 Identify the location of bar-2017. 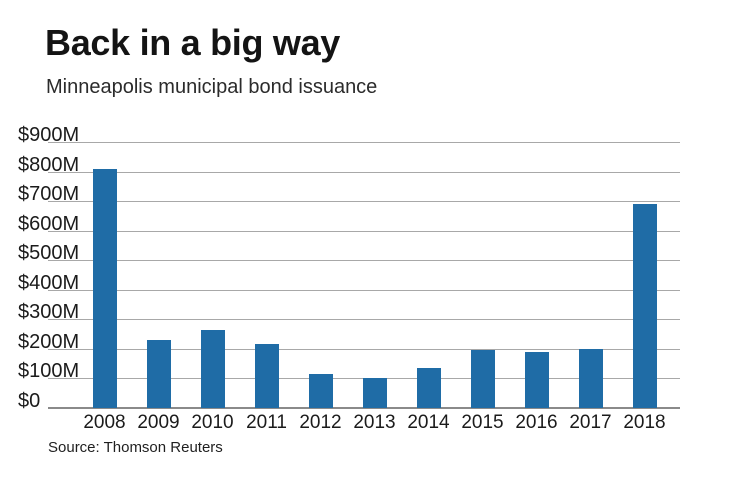
(590, 378).